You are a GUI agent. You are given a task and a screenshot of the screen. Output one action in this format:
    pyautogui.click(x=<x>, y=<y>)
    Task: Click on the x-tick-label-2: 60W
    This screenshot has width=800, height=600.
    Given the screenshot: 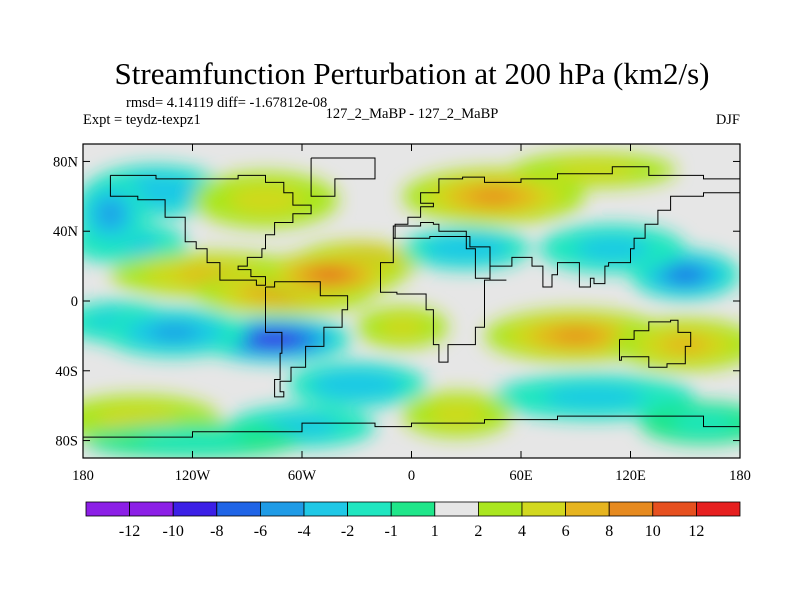 What is the action you would take?
    pyautogui.click(x=302, y=476)
    